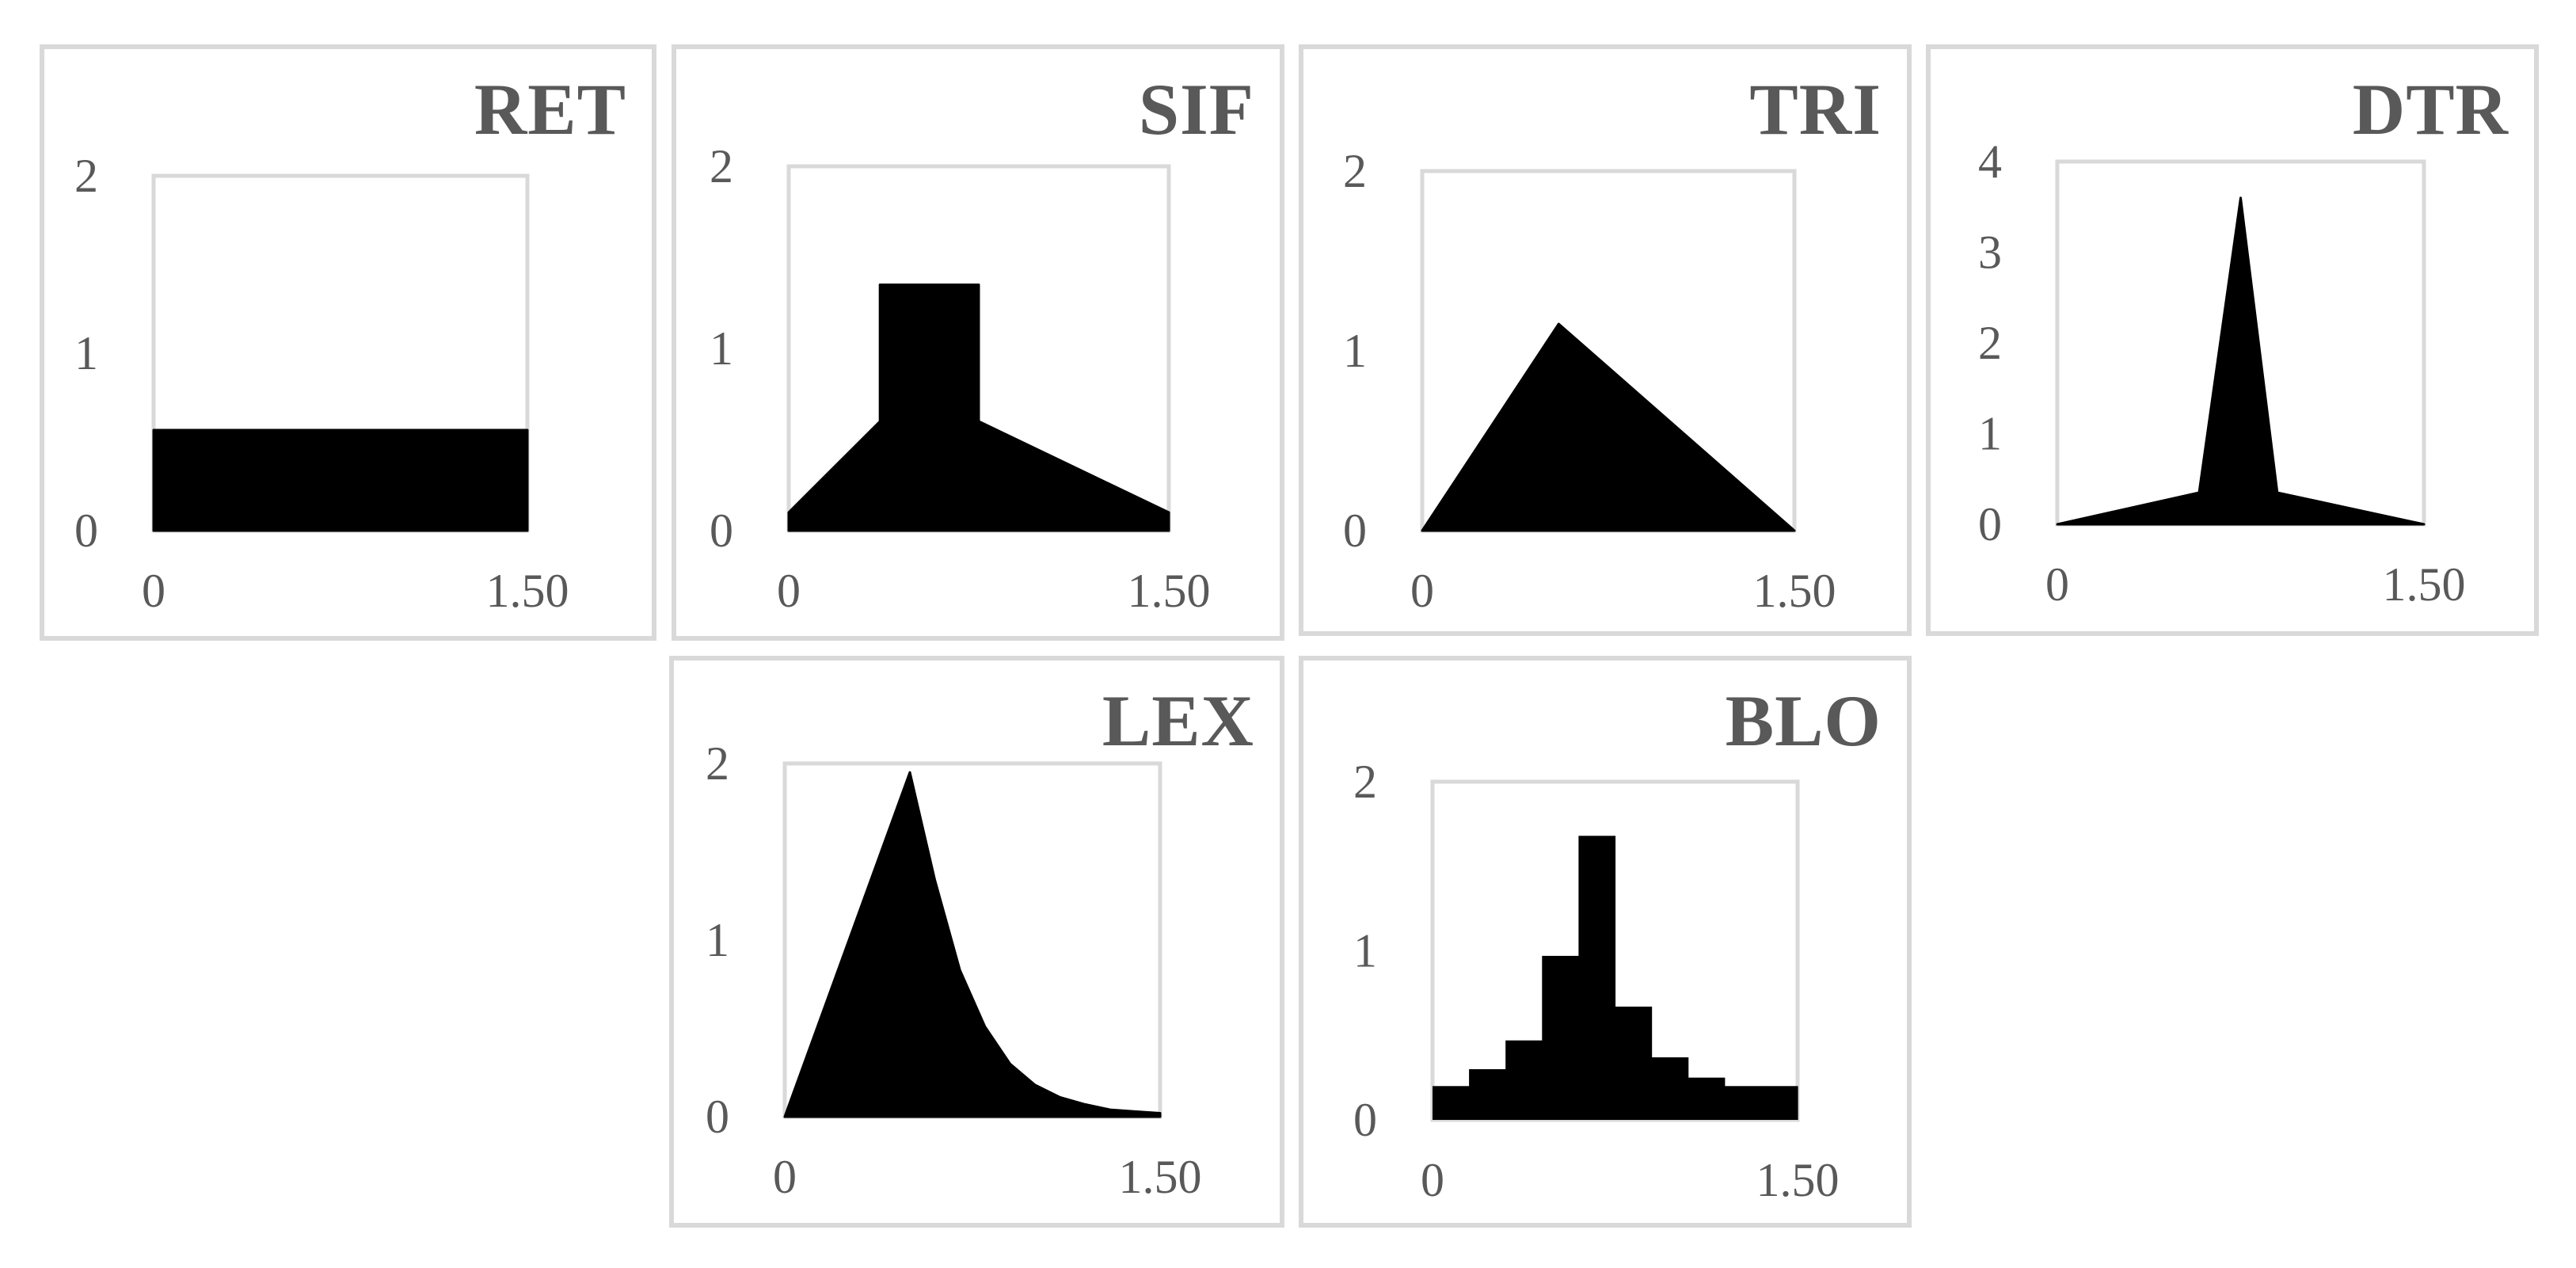 The image size is (2576, 1268). I want to click on chart-panel-sif: SIF 0 1 2 0 1.50, so click(978, 342).